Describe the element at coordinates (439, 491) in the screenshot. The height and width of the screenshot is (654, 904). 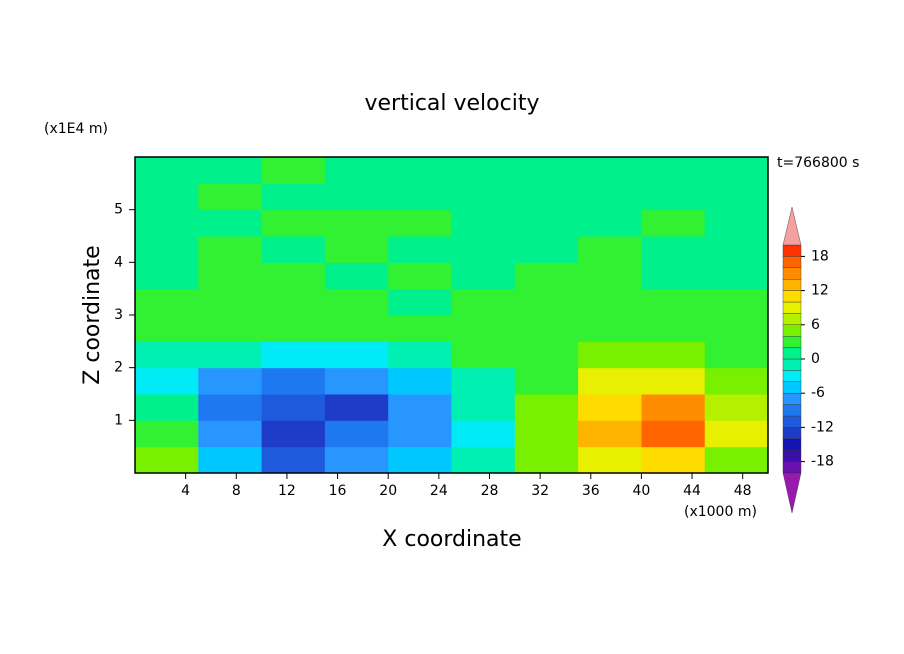
I see `x-tick-label: 24` at that location.